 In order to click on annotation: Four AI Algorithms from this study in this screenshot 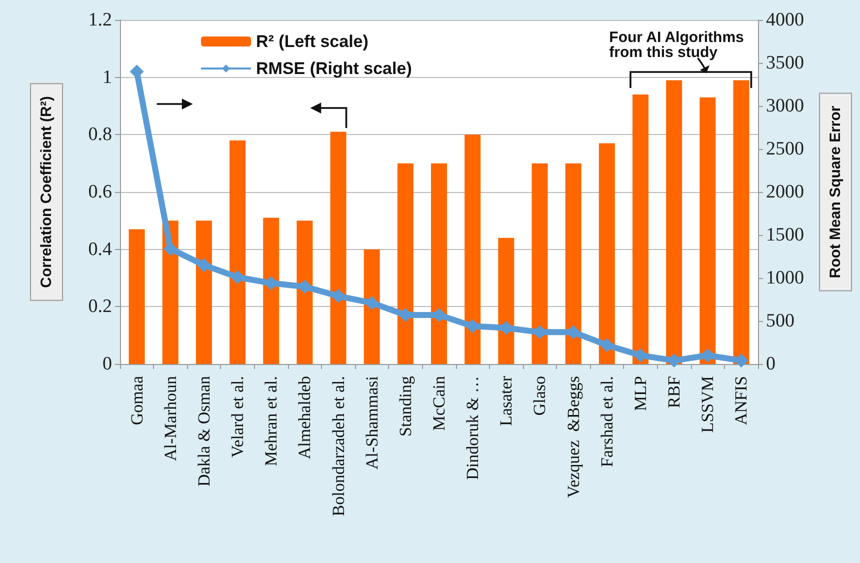, I will do `click(676, 45)`.